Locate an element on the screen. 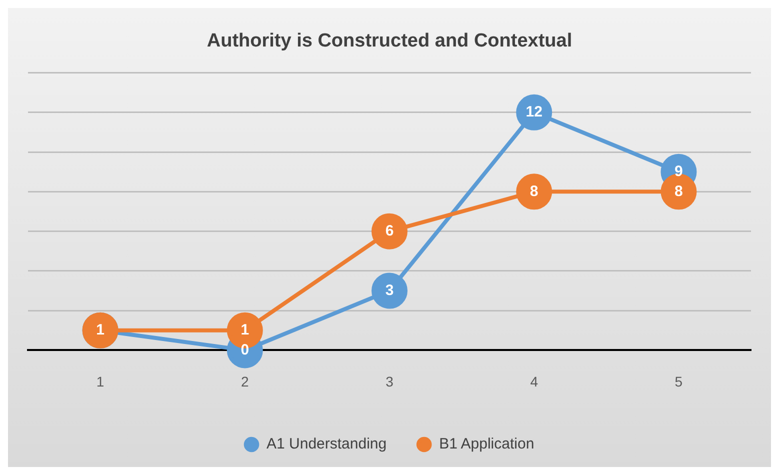 Image resolution: width=779 pixels, height=475 pixels. data-label: 12 is located at coordinates (534, 112).